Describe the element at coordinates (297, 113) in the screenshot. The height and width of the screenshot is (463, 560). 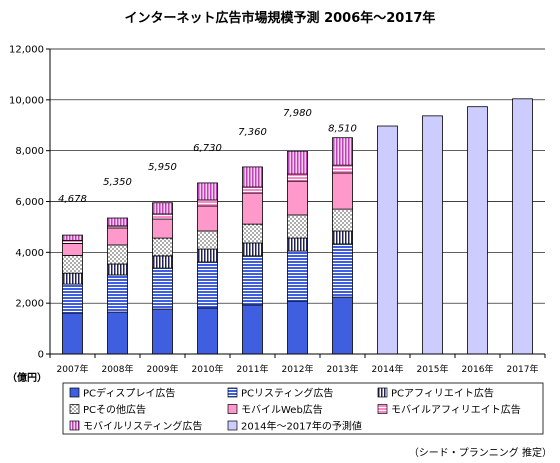
I see `data-label: 7,980` at that location.